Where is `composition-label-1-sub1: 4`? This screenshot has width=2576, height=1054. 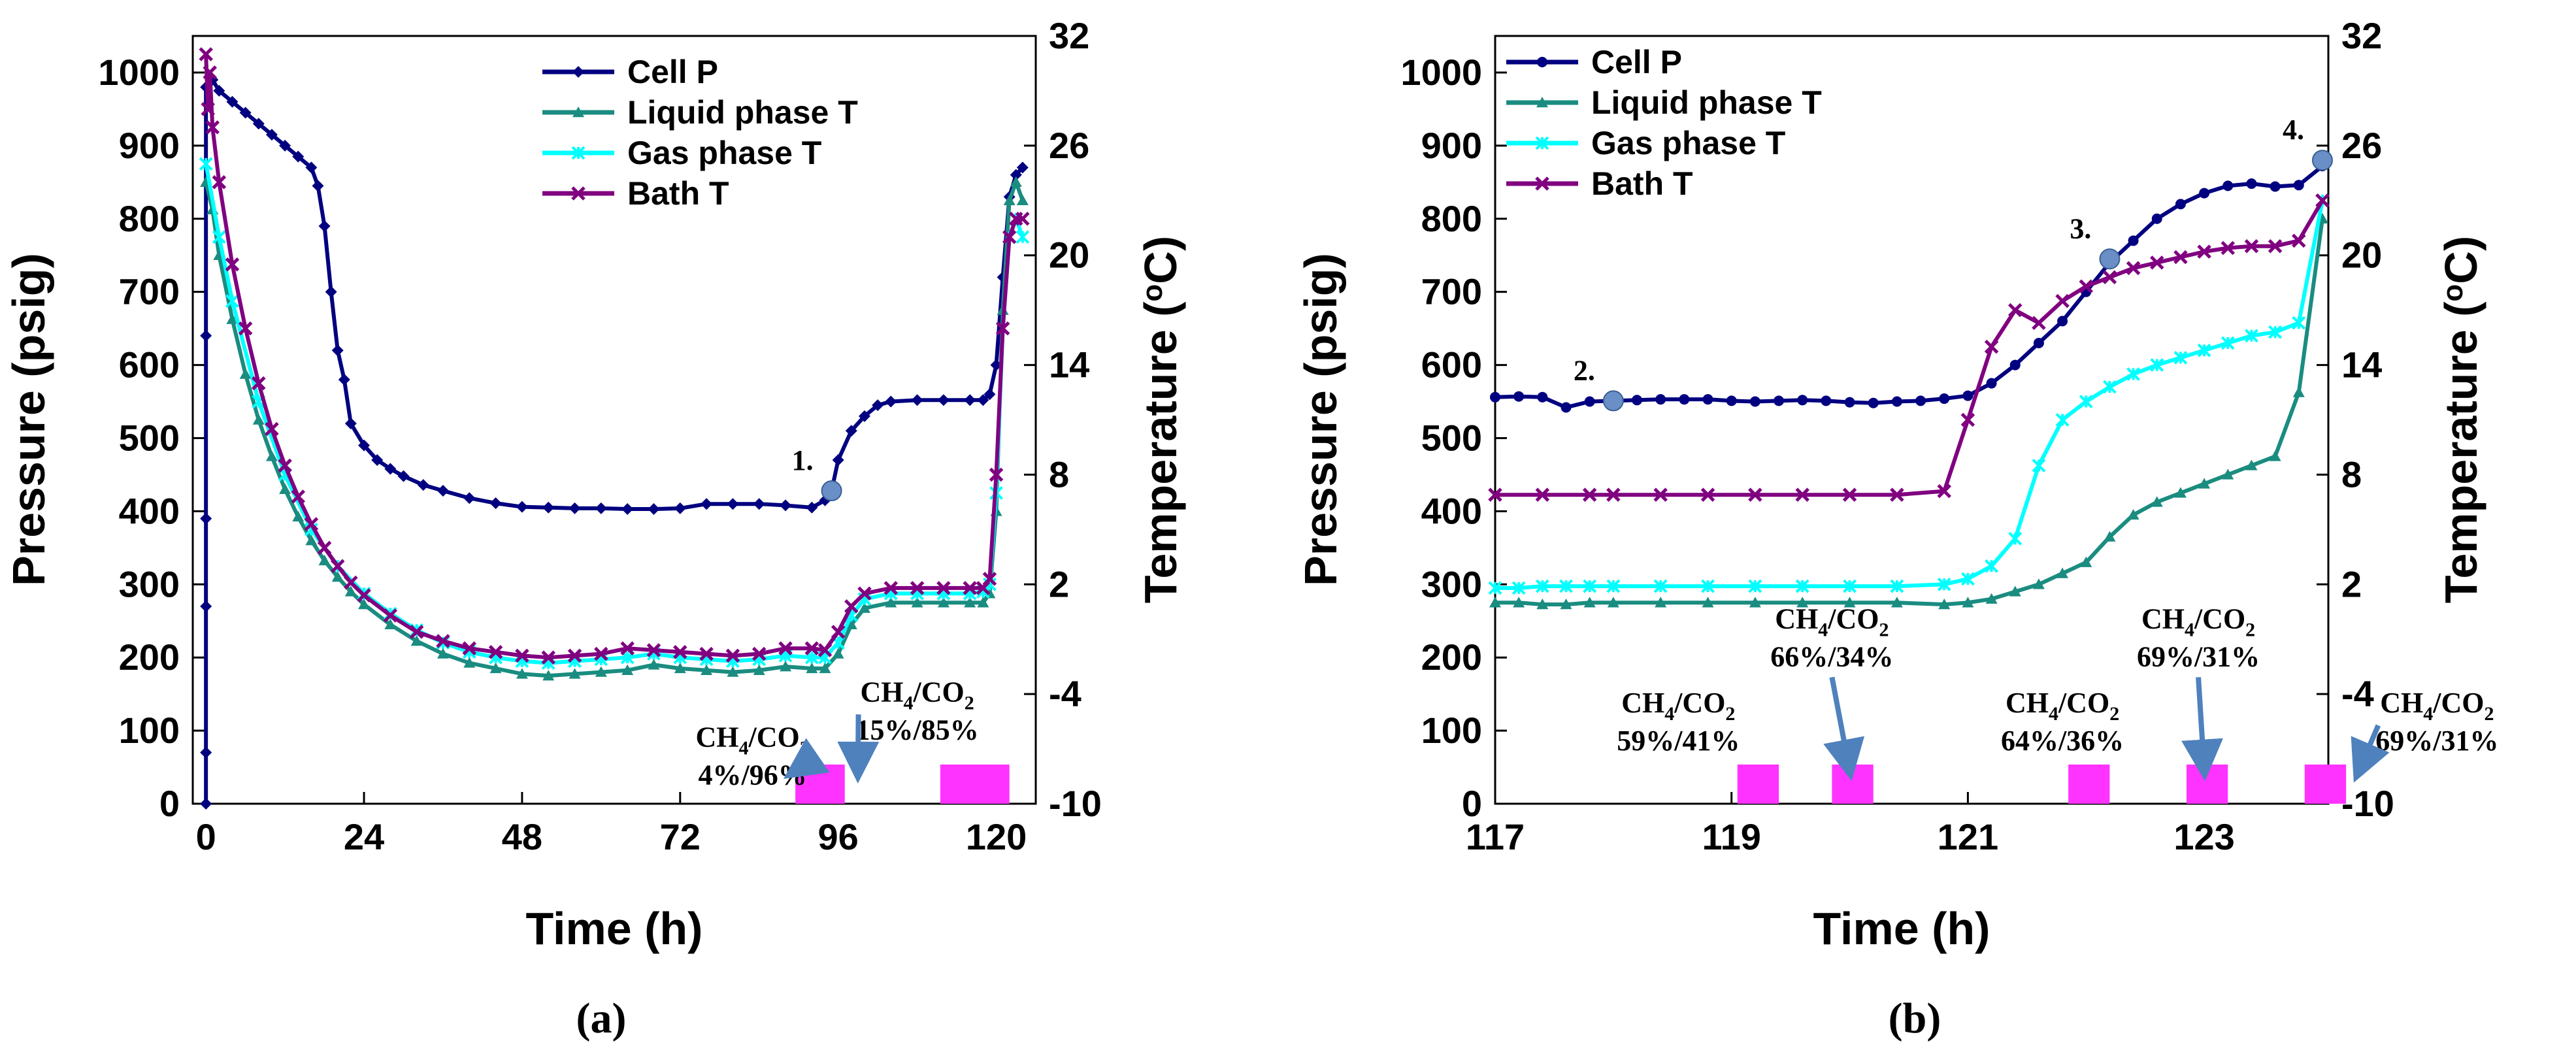
composition-label-1-sub1: 4 is located at coordinates (1669, 714).